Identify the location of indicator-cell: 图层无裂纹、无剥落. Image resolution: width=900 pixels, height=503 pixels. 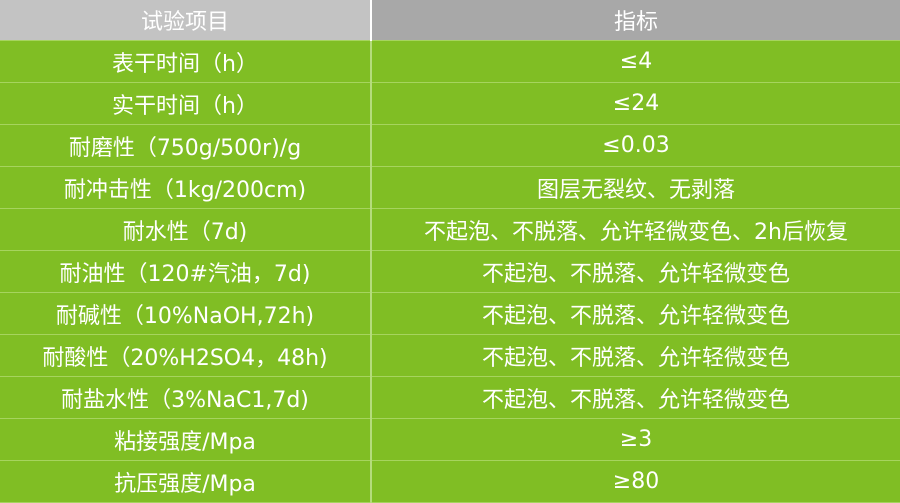
(635, 187).